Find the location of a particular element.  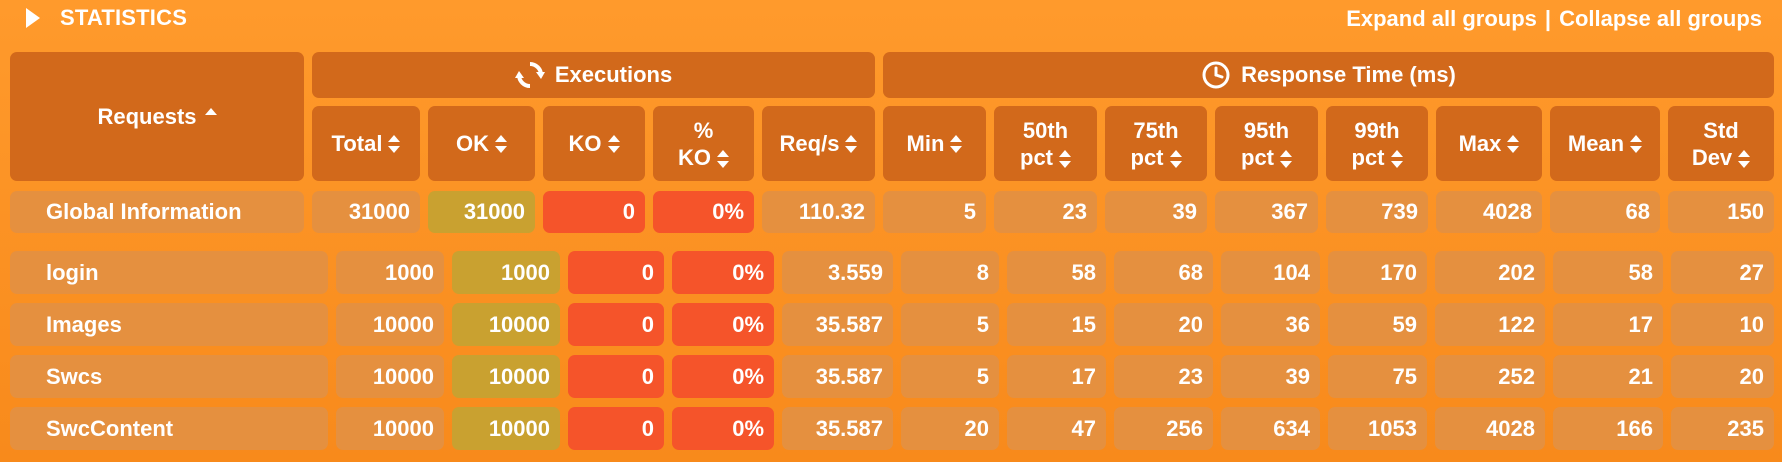

request-std: 27 is located at coordinates (1722, 272).